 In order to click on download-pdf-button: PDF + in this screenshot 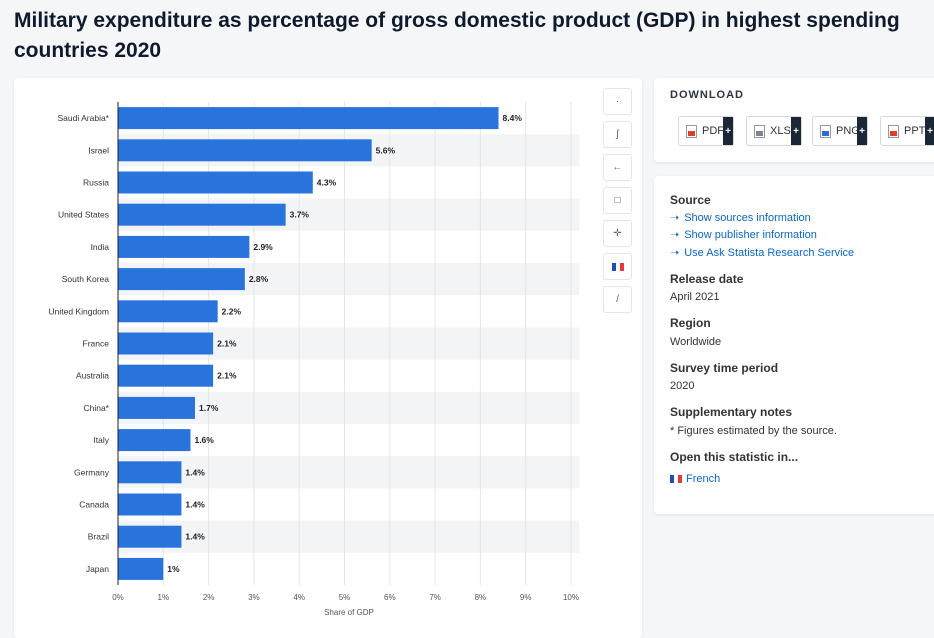, I will do `click(706, 131)`.